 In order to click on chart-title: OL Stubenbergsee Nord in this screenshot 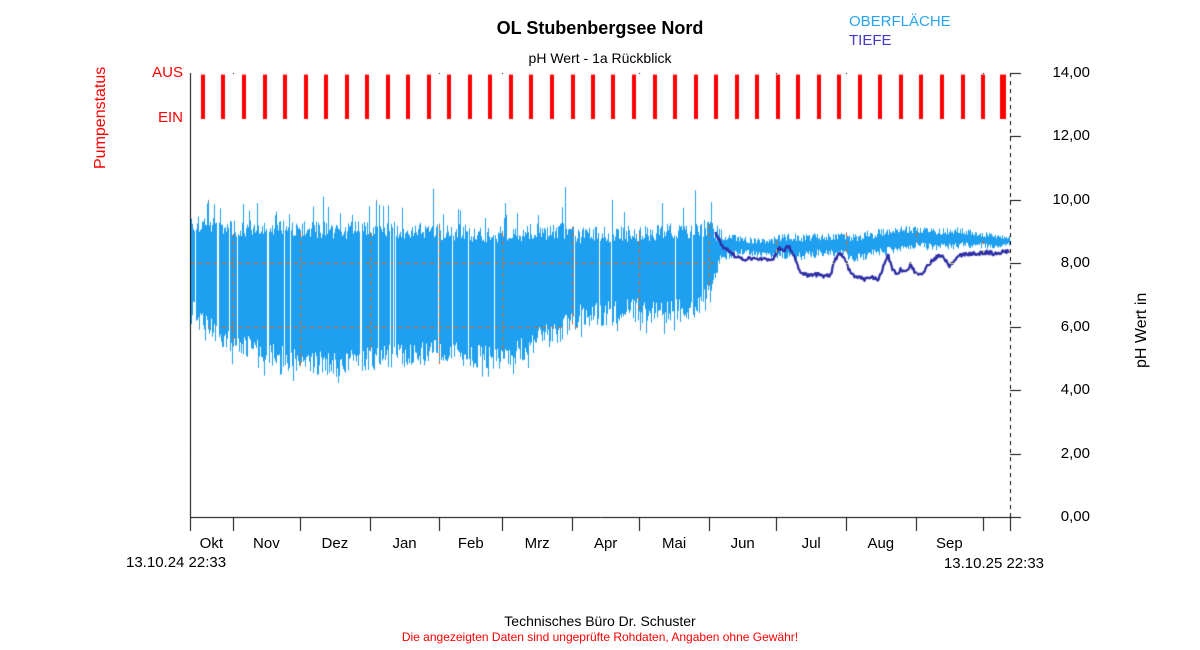, I will do `click(600, 28)`.